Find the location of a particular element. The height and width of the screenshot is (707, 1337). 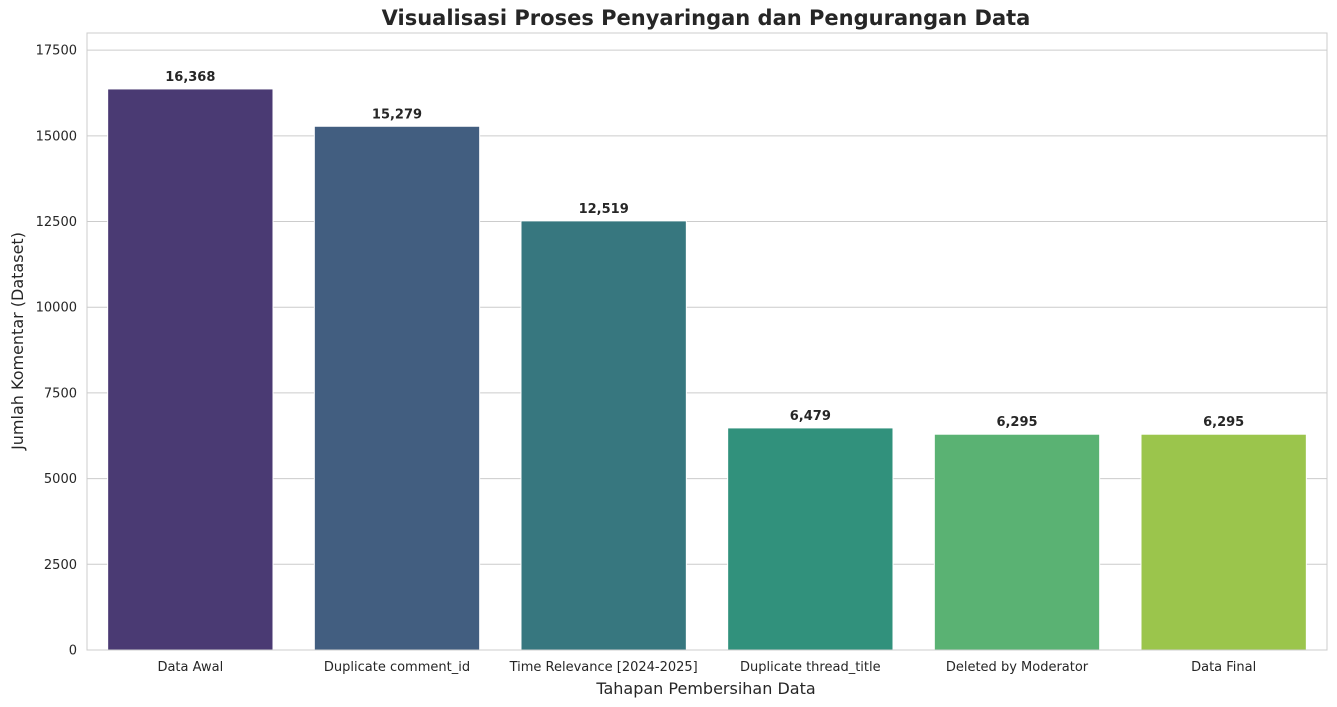

y-tick-label: 0 is located at coordinates (73, 651).